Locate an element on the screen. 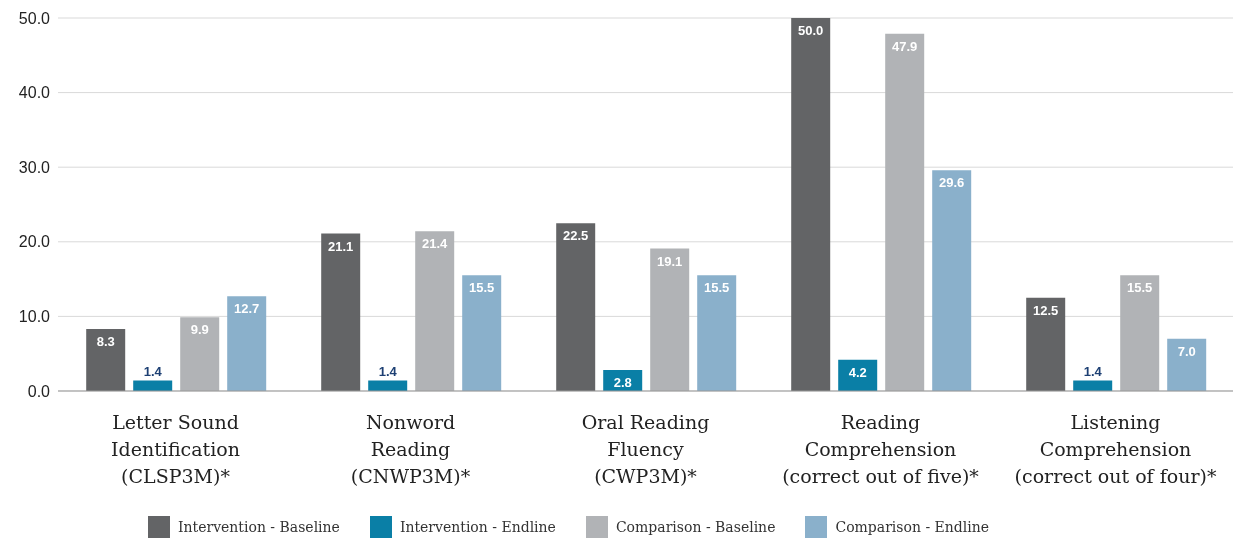  y-tick-label: 50.0 is located at coordinates (34, 18).